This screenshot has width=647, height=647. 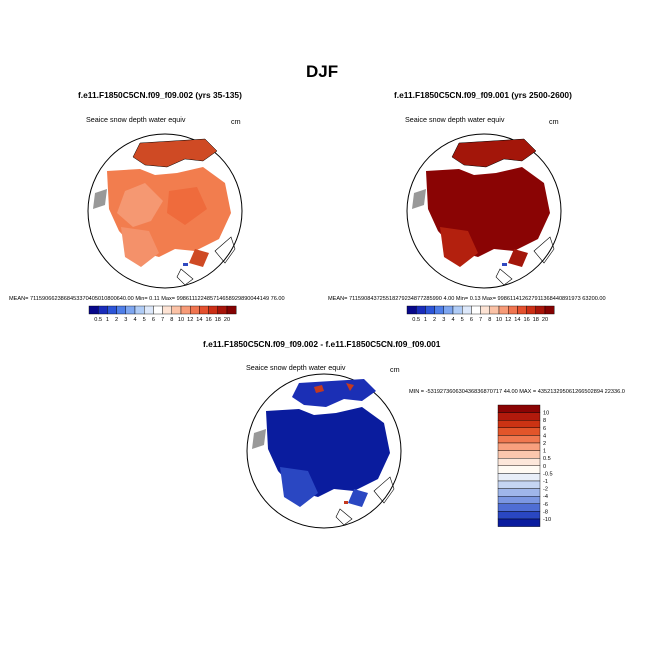 What do you see at coordinates (425, 320) in the screenshot?
I see `right-colorbar-label: 1` at bounding box center [425, 320].